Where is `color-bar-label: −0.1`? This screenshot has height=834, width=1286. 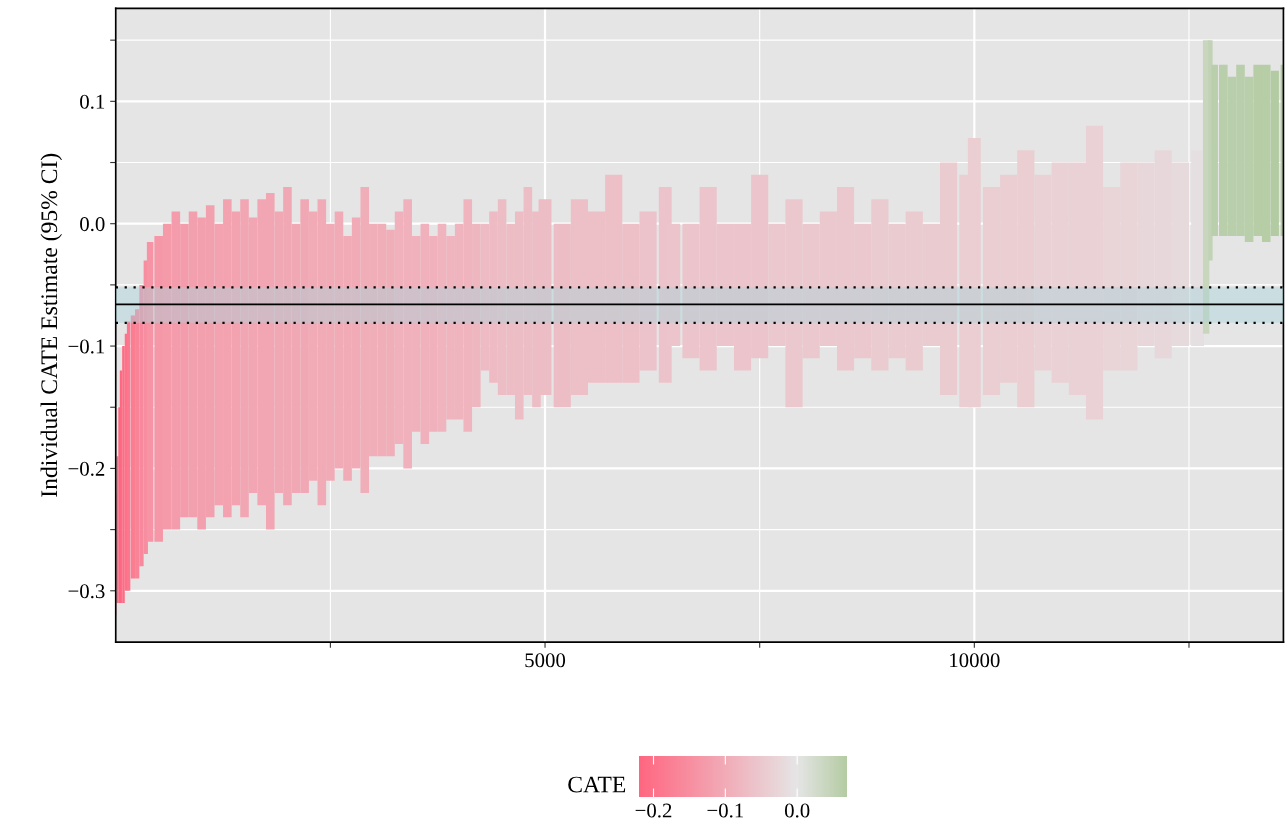 color-bar-label: −0.1 is located at coordinates (725, 810).